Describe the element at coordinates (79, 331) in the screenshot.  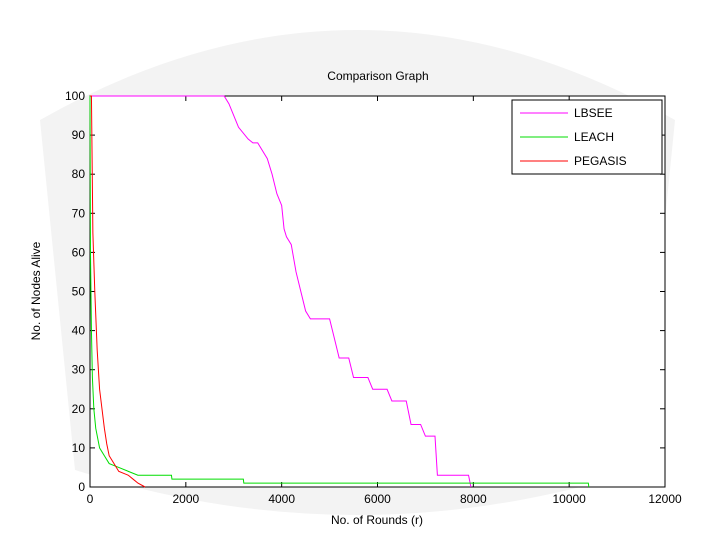
I see `y-tick-label: 40` at that location.